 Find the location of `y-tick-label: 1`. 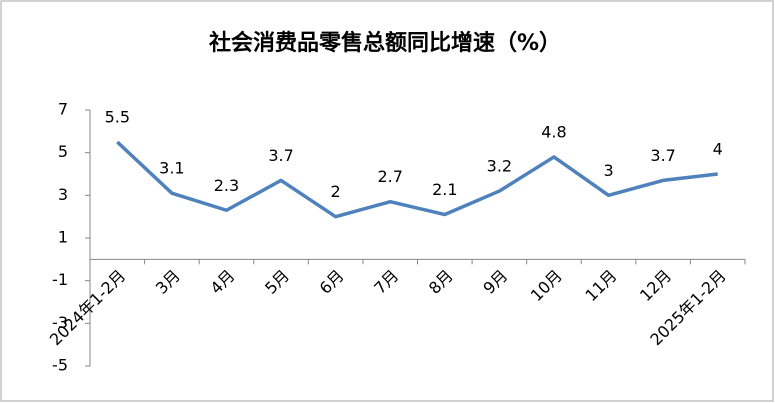

y-tick-label: 1 is located at coordinates (63, 237).